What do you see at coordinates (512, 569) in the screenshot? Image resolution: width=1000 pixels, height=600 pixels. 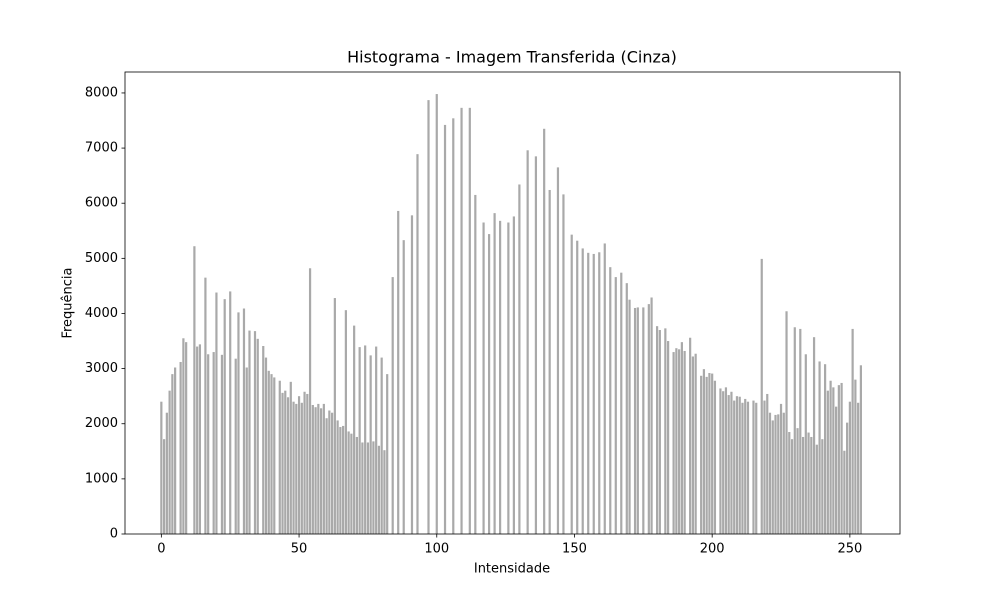 I see `x-axis-label: Intensidade` at bounding box center [512, 569].